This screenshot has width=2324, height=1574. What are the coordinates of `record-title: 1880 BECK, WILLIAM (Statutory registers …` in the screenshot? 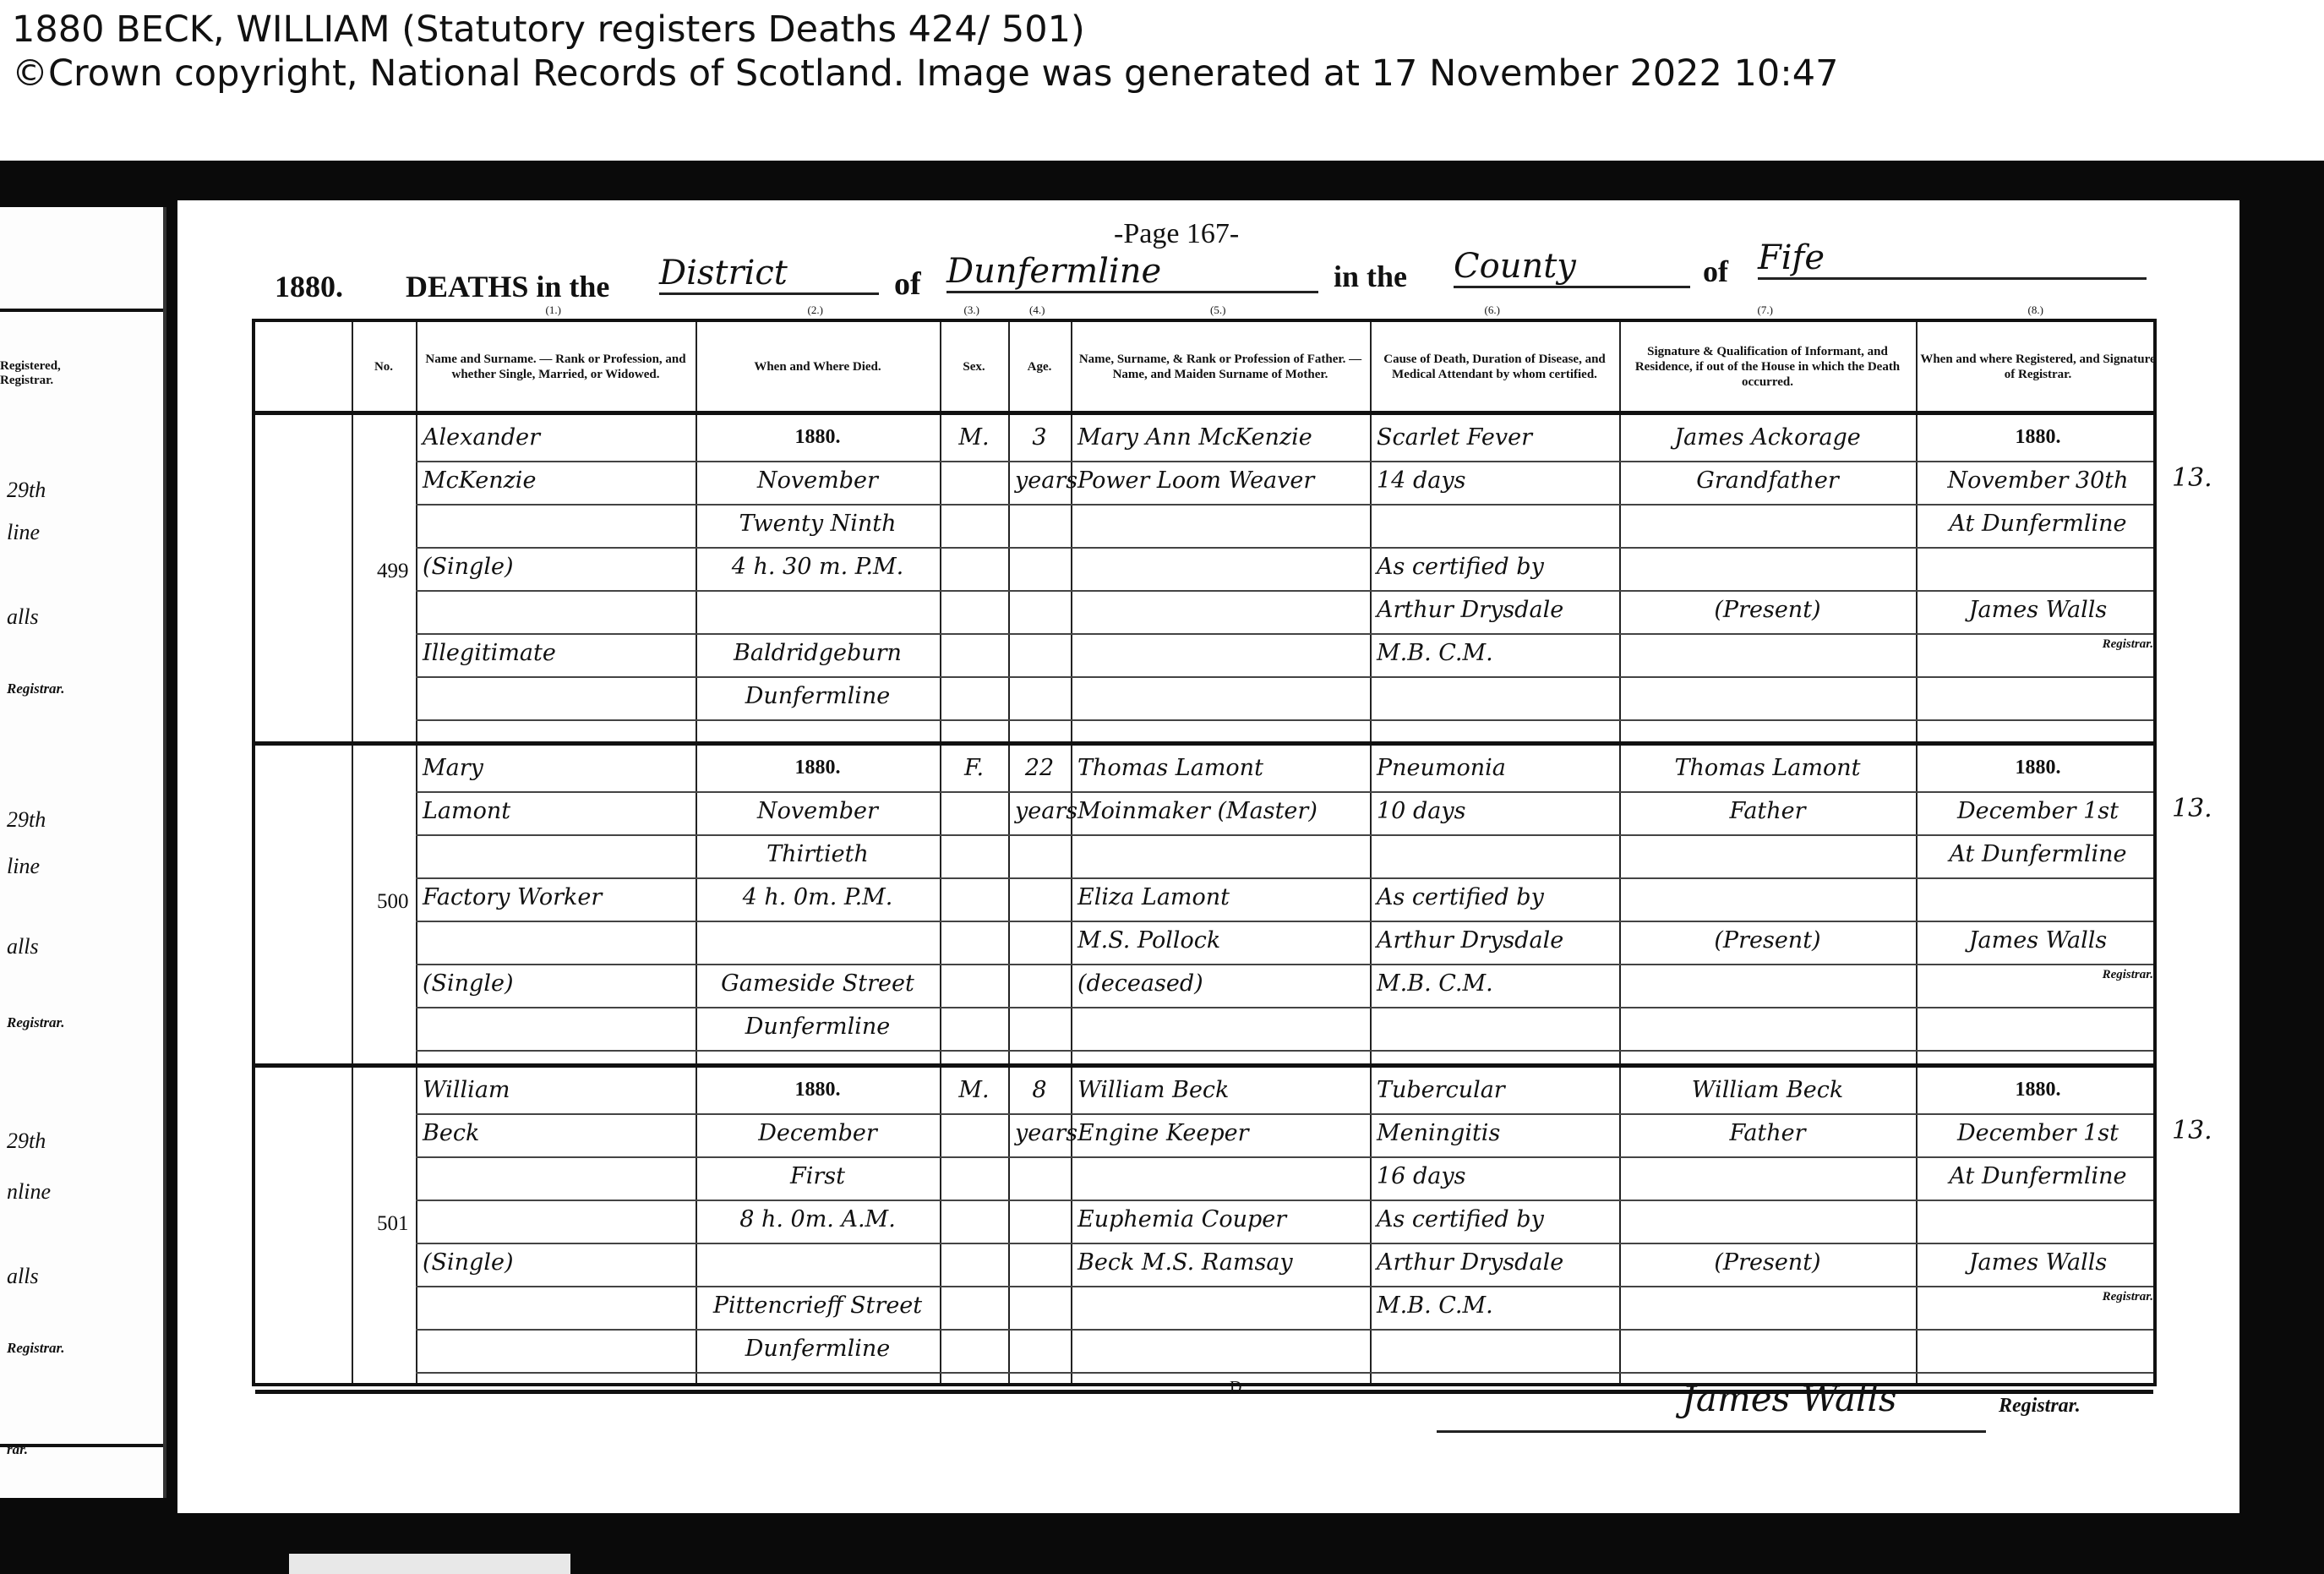 It's located at (548, 29).